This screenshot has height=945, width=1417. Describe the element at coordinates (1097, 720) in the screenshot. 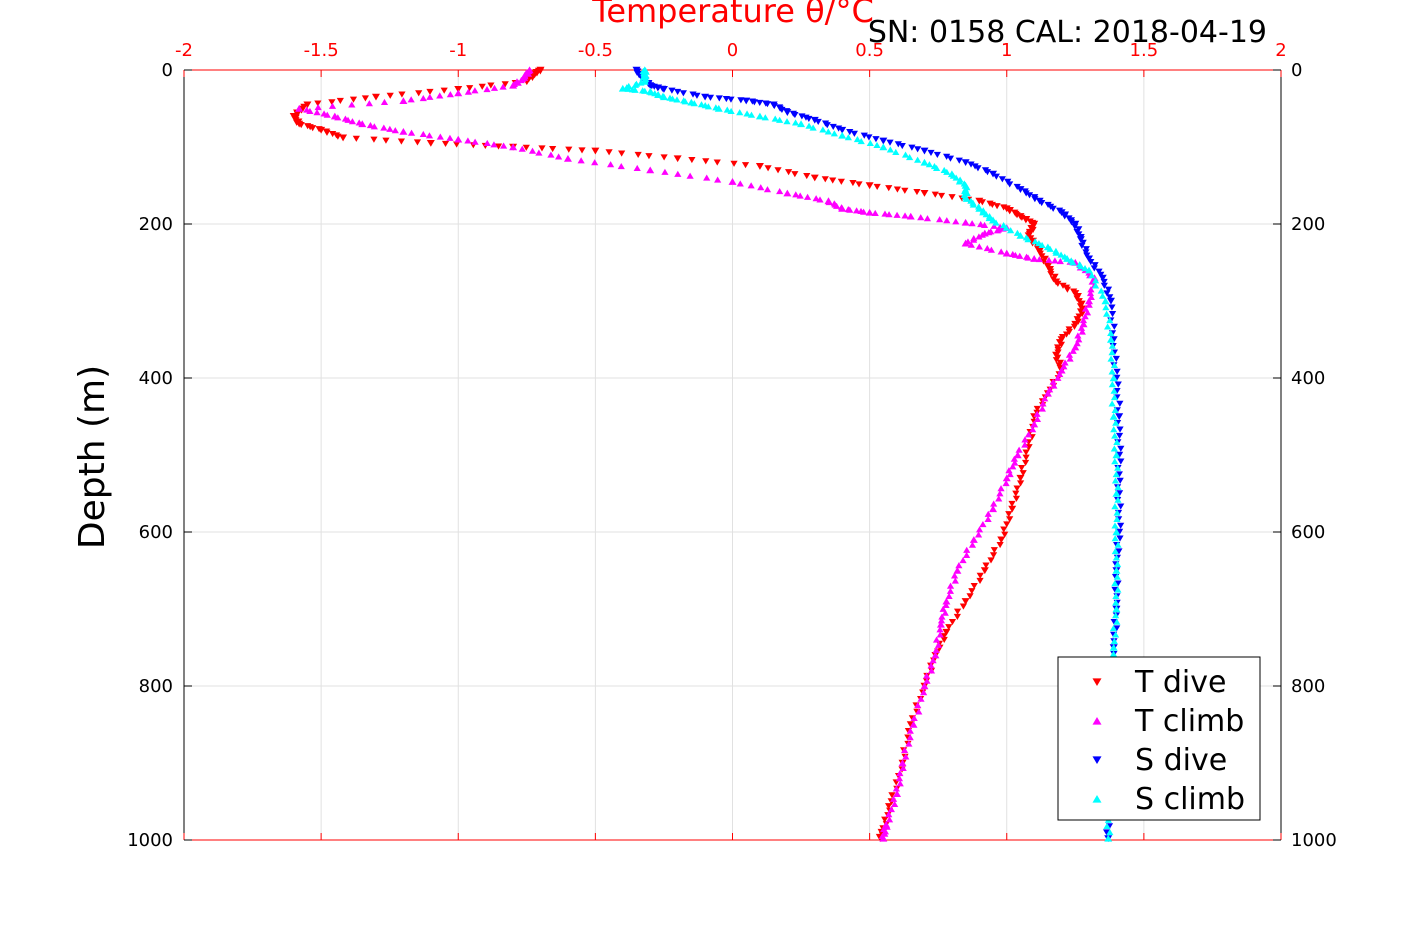

I see `legend-marker` at that location.